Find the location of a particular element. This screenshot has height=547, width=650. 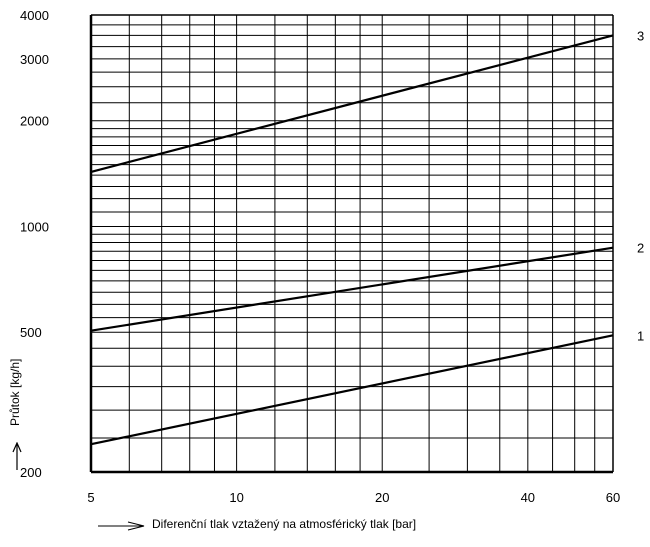

y-axis-title: Průtok [kg/h] is located at coordinates (15, 414).